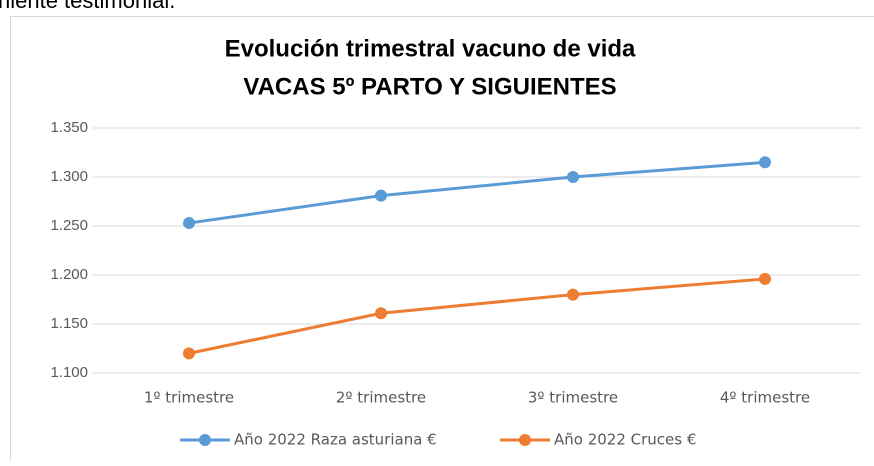 This screenshot has width=874, height=466. I want to click on x-tick-label: 1º trimestre, so click(189, 398).